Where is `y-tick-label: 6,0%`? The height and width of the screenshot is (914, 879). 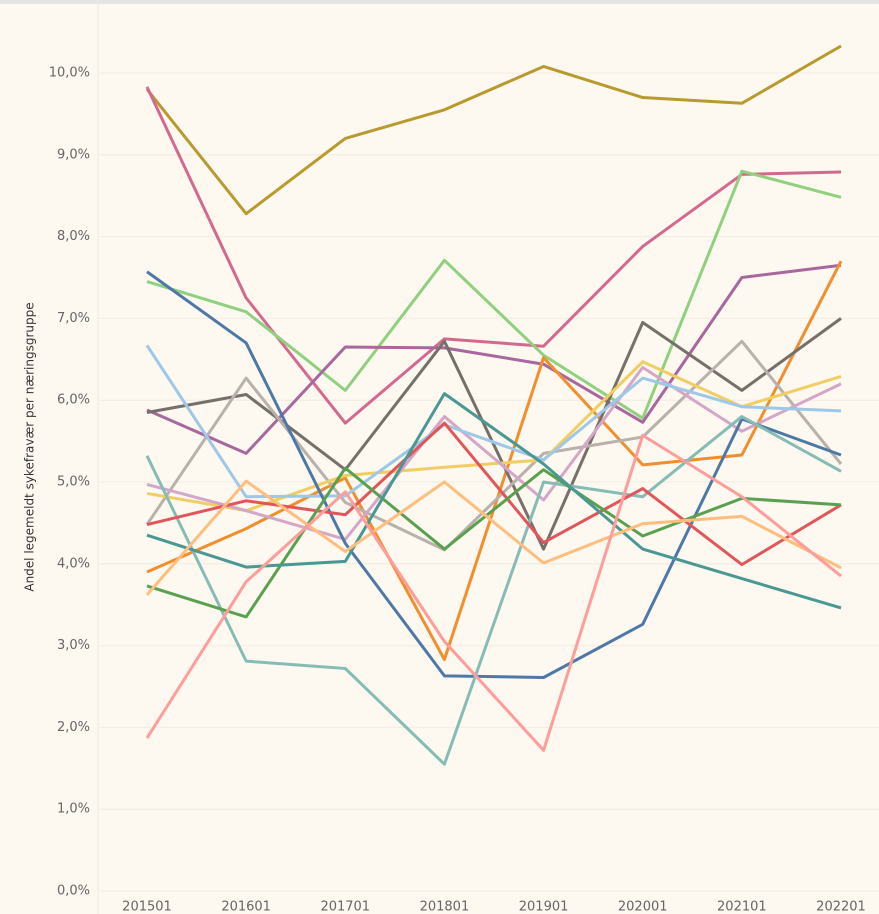 y-tick-label: 6,0% is located at coordinates (73, 400).